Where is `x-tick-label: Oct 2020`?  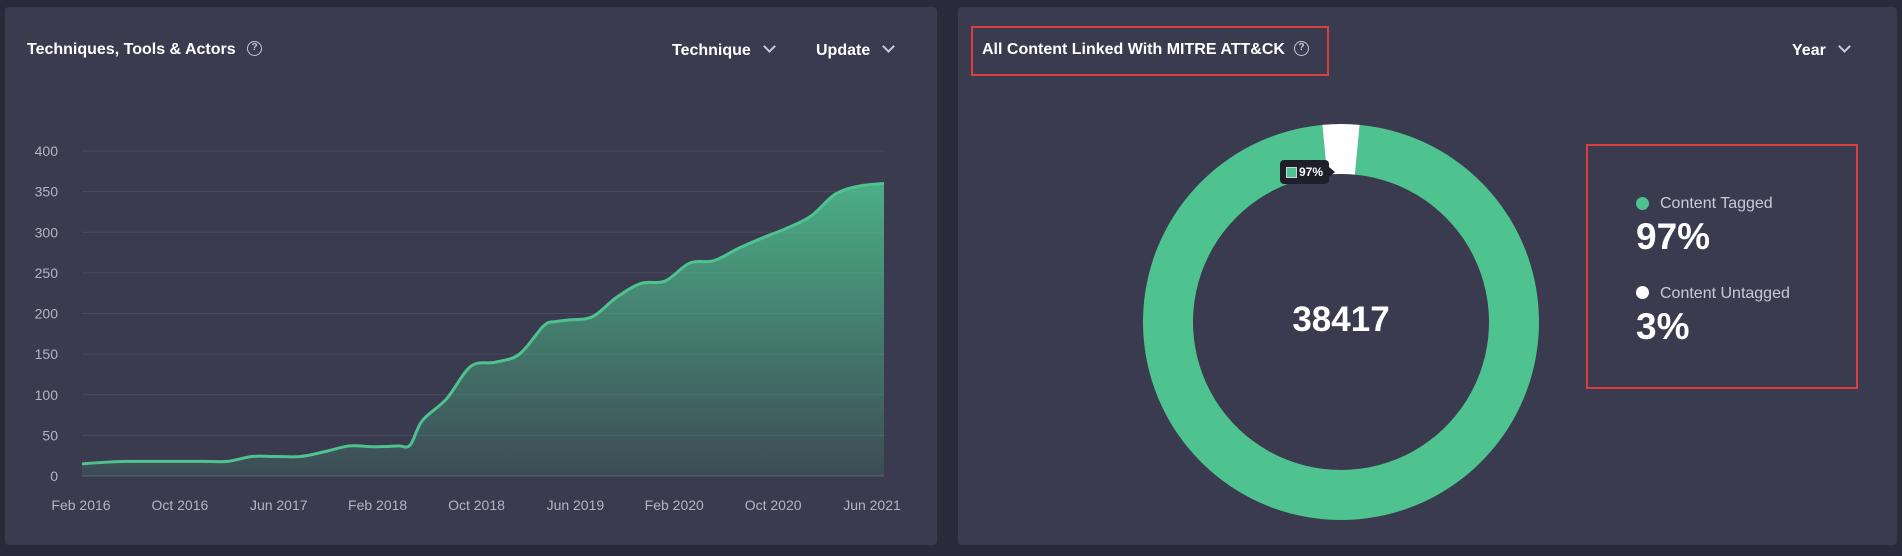 x-tick-label: Oct 2020 is located at coordinates (773, 505).